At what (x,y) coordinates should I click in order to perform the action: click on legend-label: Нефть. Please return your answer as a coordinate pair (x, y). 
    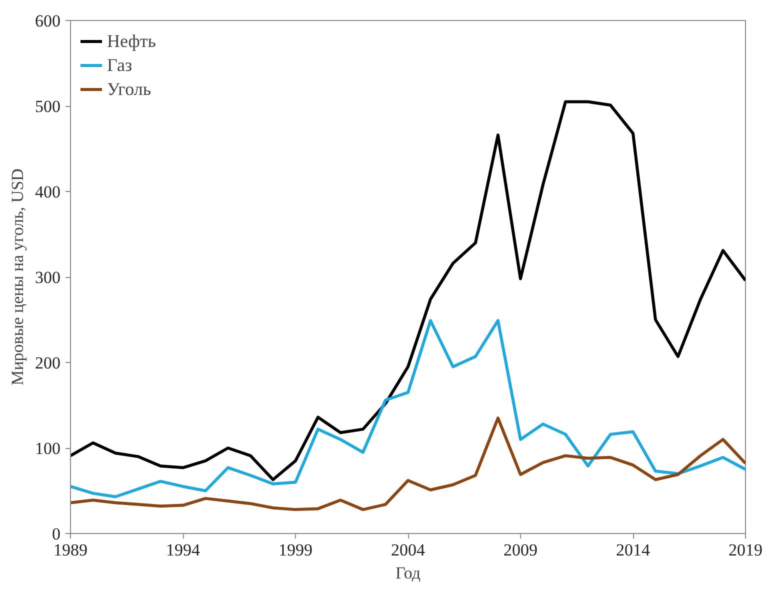
    Looking at the image, I should click on (131, 41).